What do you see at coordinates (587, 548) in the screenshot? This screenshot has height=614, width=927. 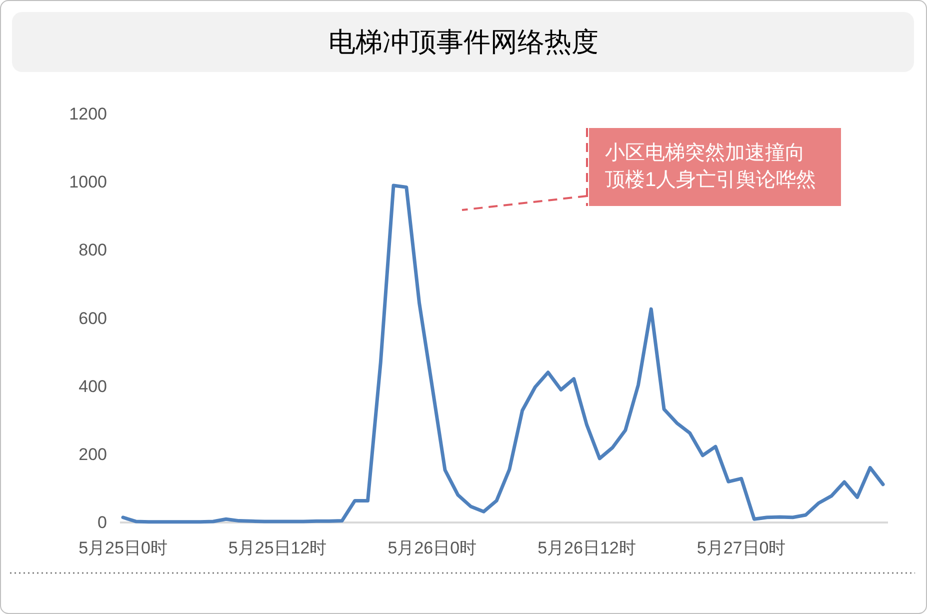 I see `x-tick-label: 5月26日12时` at bounding box center [587, 548].